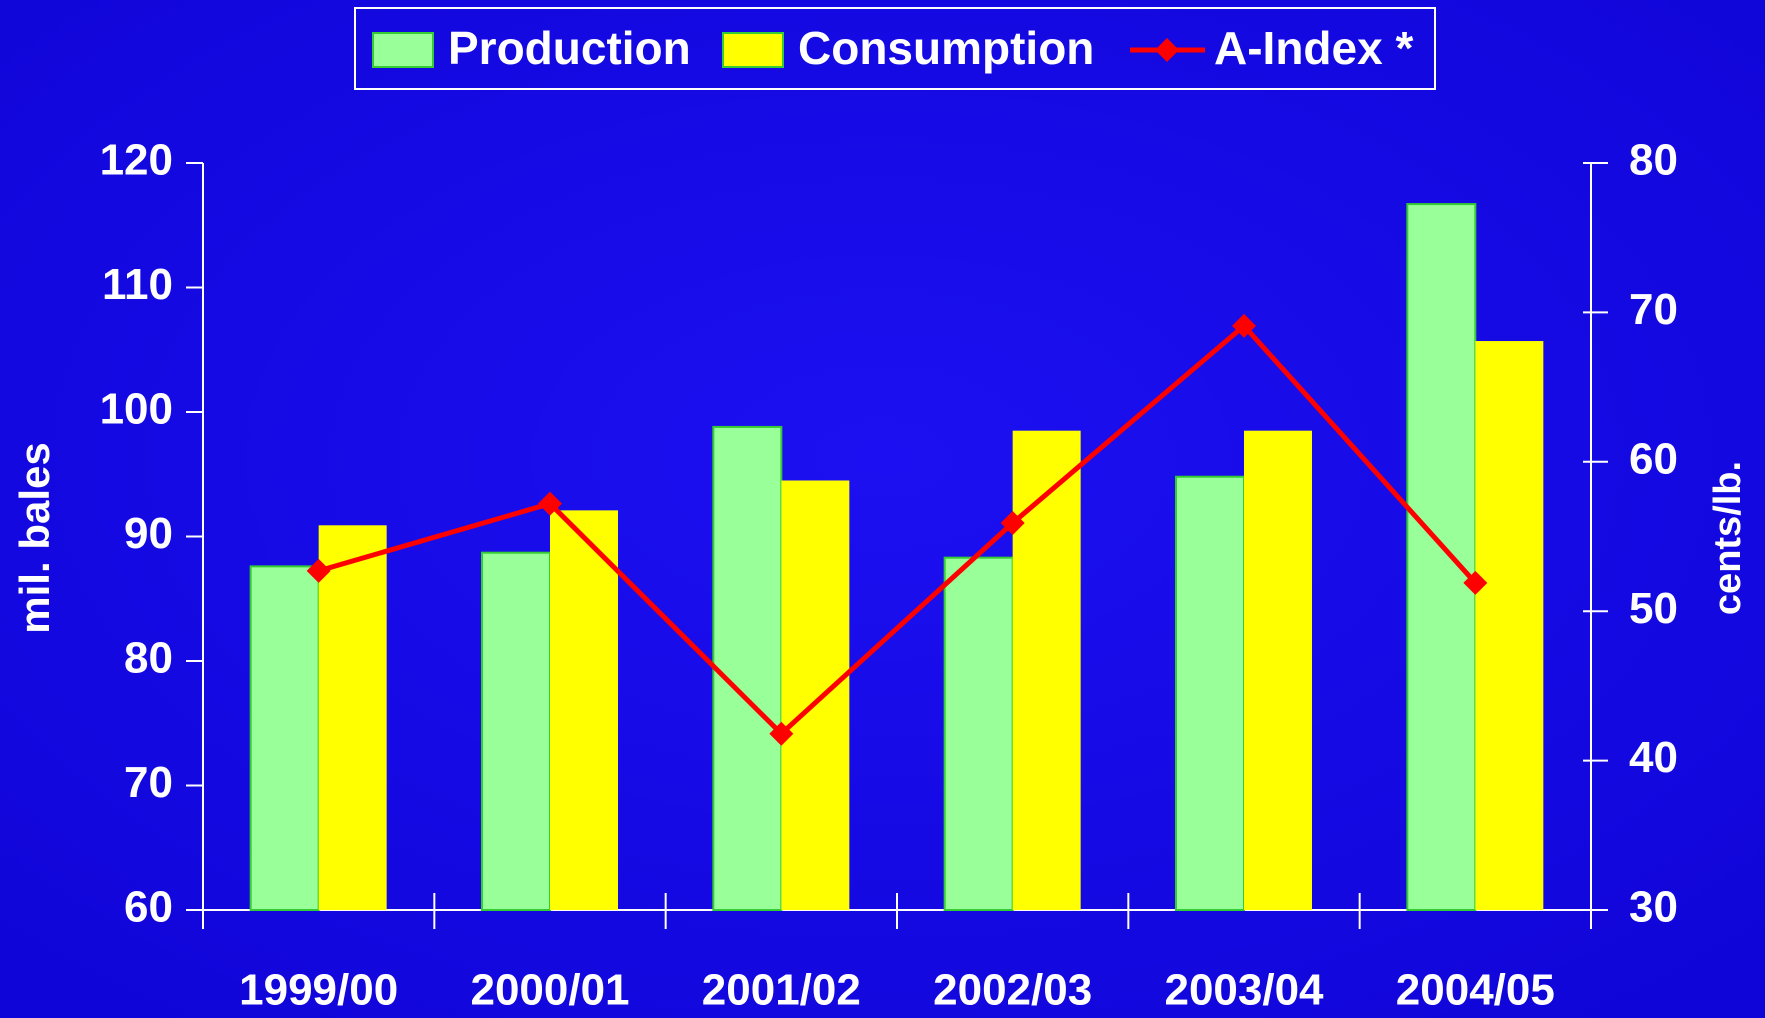  Describe the element at coordinates (1728, 538) in the screenshot. I see `y2-axis-label: cents/lb.` at that location.